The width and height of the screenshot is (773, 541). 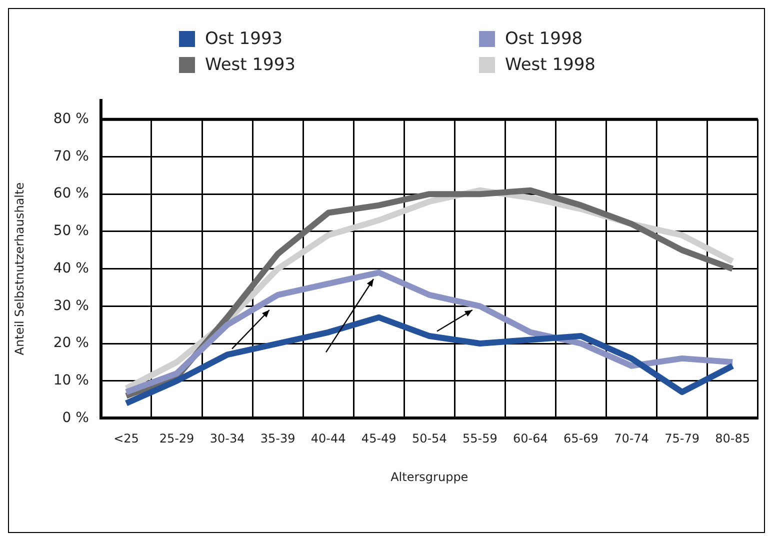 I want to click on y-tick-label: 40 %, so click(x=71, y=268).